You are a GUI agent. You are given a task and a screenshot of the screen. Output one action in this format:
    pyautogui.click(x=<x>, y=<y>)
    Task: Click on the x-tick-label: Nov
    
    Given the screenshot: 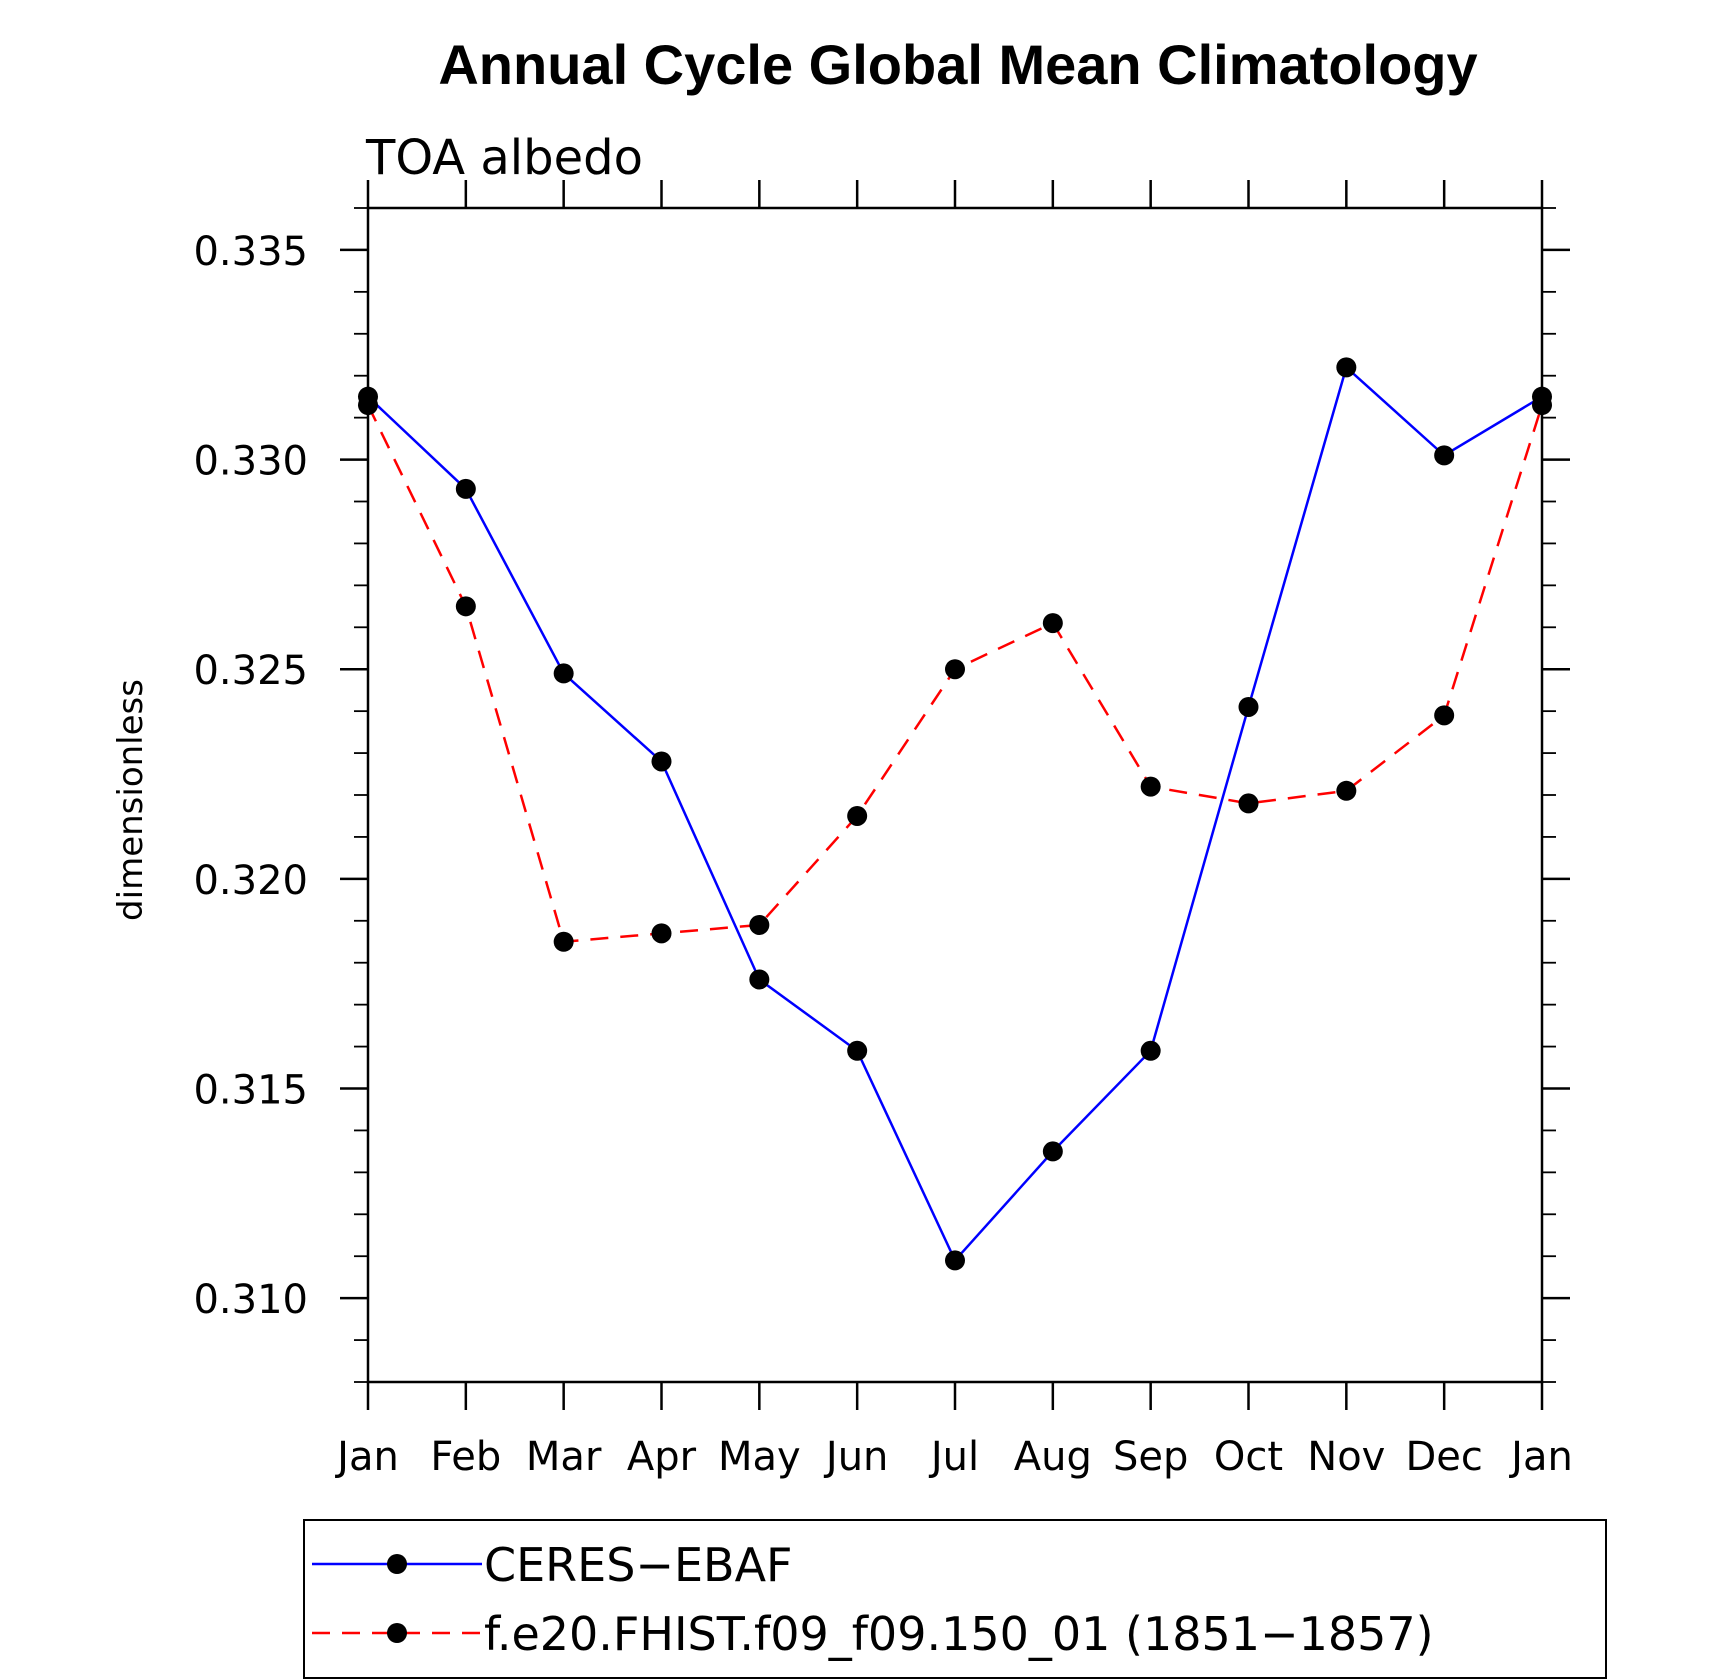 What is the action you would take?
    pyautogui.click(x=1346, y=1457)
    